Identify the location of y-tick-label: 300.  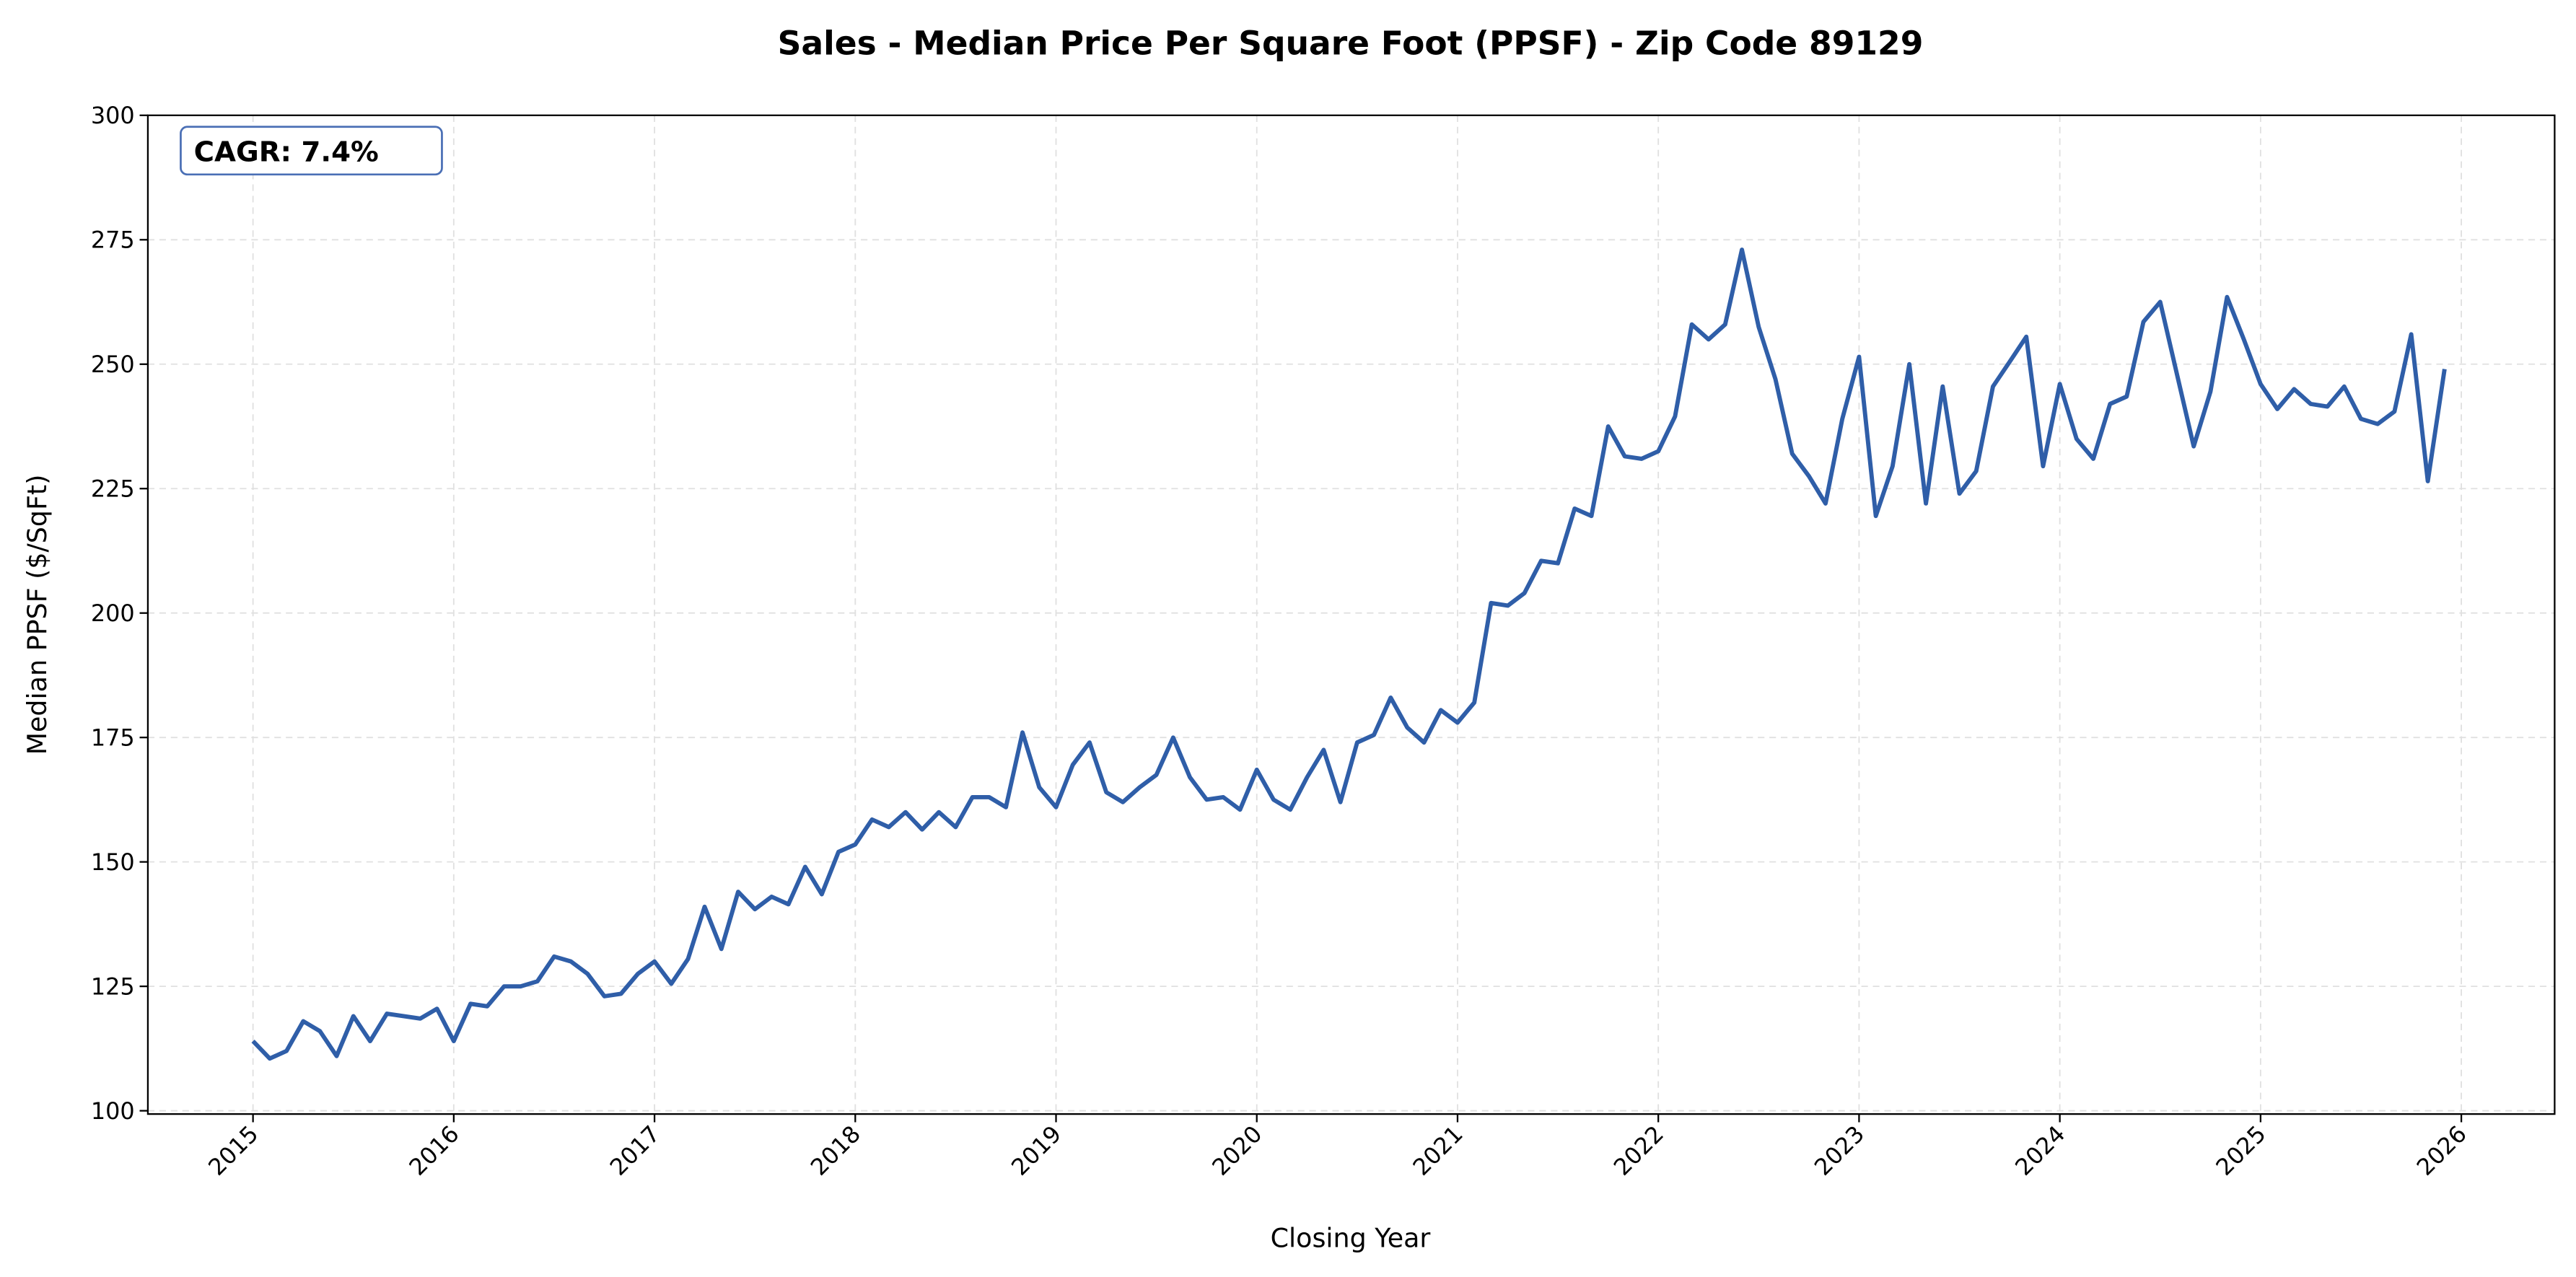
(113, 116).